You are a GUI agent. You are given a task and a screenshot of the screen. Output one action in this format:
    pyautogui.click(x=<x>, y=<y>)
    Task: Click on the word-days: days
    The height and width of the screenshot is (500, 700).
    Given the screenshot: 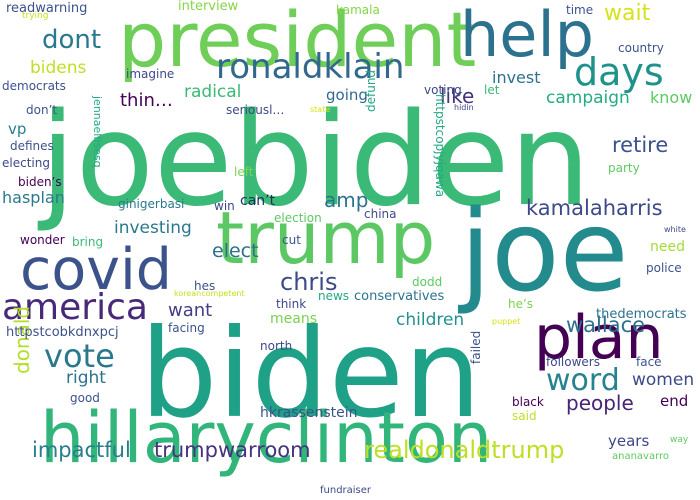 What is the action you would take?
    pyautogui.click(x=619, y=72)
    